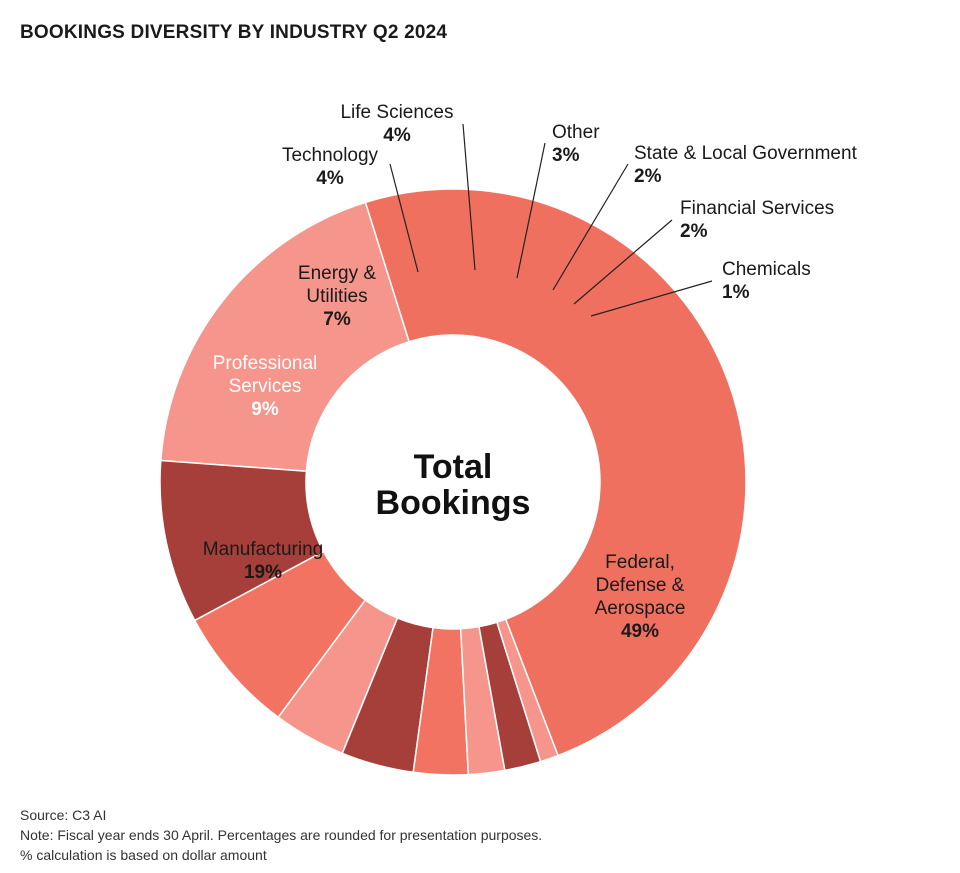  I want to click on slice-label: Chemicals, so click(766, 269).